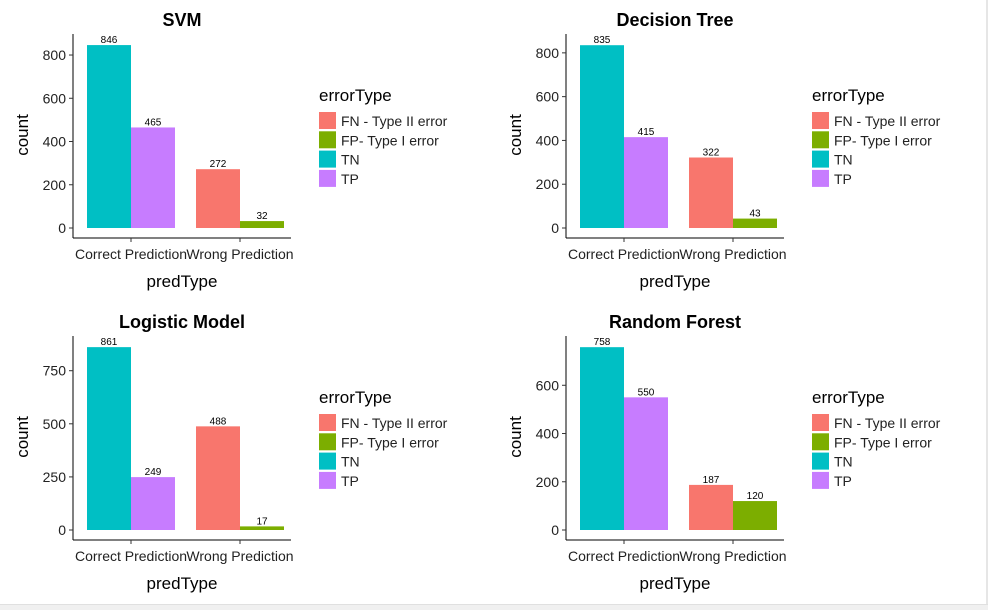 This screenshot has height=610, width=988. Describe the element at coordinates (153, 472) in the screenshot. I see `bar-value-label: 249` at that location.